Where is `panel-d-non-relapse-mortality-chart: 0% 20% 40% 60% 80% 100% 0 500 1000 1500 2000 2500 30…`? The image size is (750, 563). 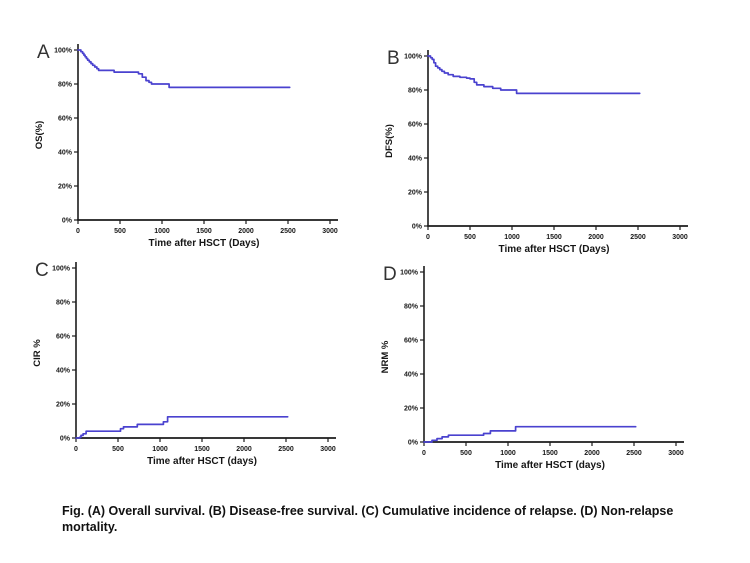 panel-d-non-relapse-mortality-chart: 0% 20% 40% 60% 80% 100% 0 500 1000 1500 2000 2500 30… is located at coordinates (532, 367).